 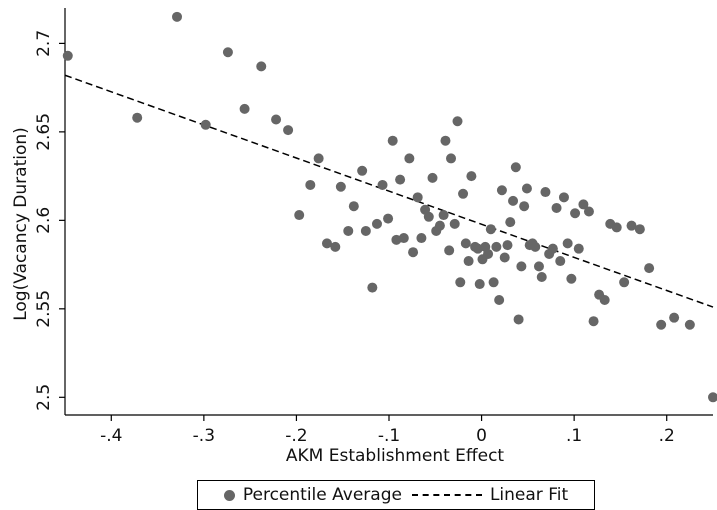 I want to click on y-tick-label: 2.7, so click(x=44, y=43).